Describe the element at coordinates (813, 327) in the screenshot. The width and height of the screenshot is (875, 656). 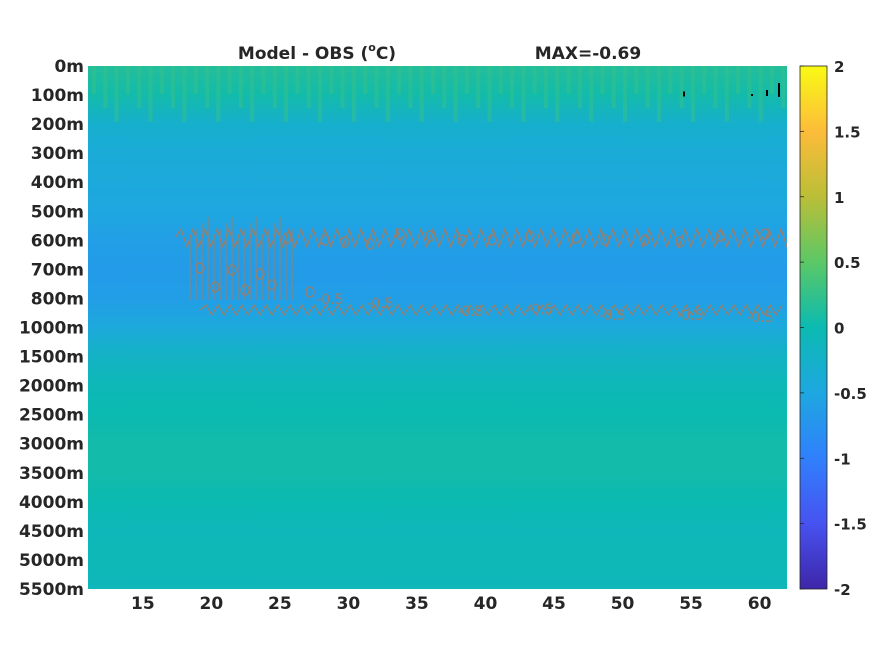
I see `colorbar` at that location.